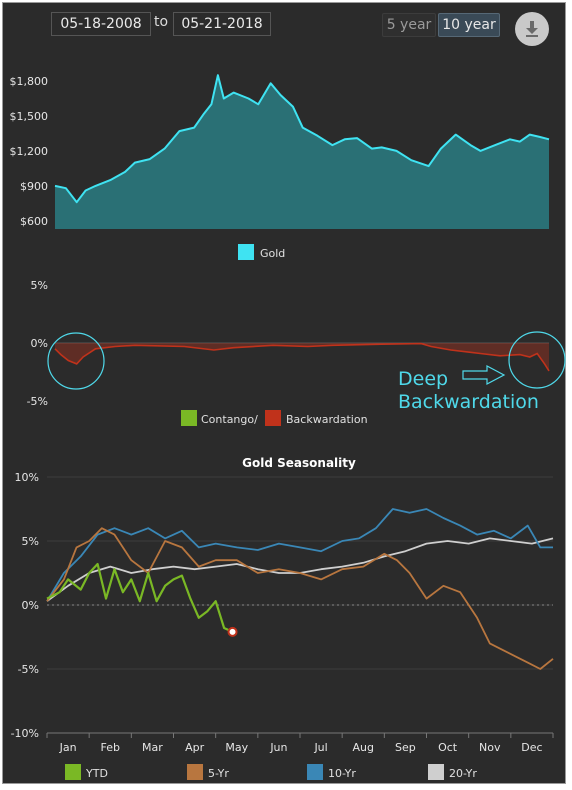  Describe the element at coordinates (468, 402) in the screenshot. I see `annotation-line-2: Backwardation` at that location.